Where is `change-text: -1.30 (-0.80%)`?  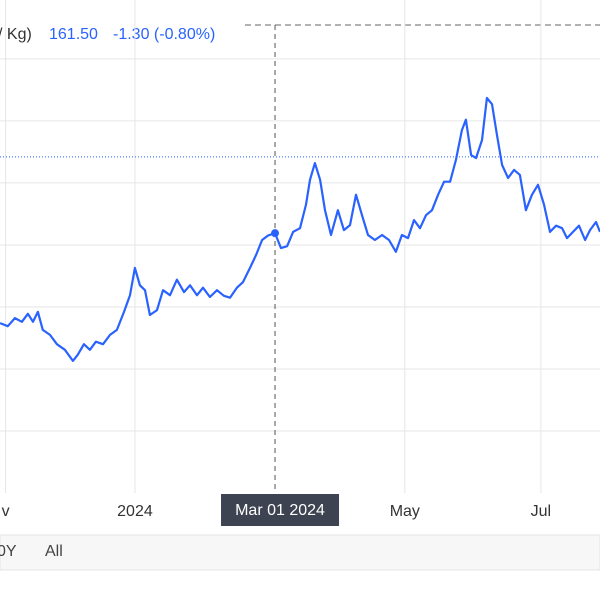 change-text: -1.30 (-0.80%) is located at coordinates (164, 34).